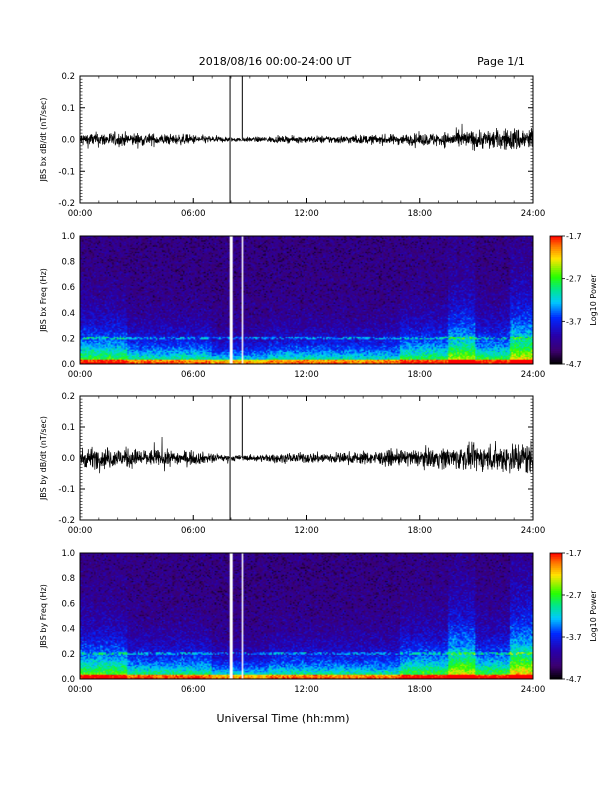 The image size is (612, 792). I want to click on y-tick-label: -0.1, so click(66, 172).